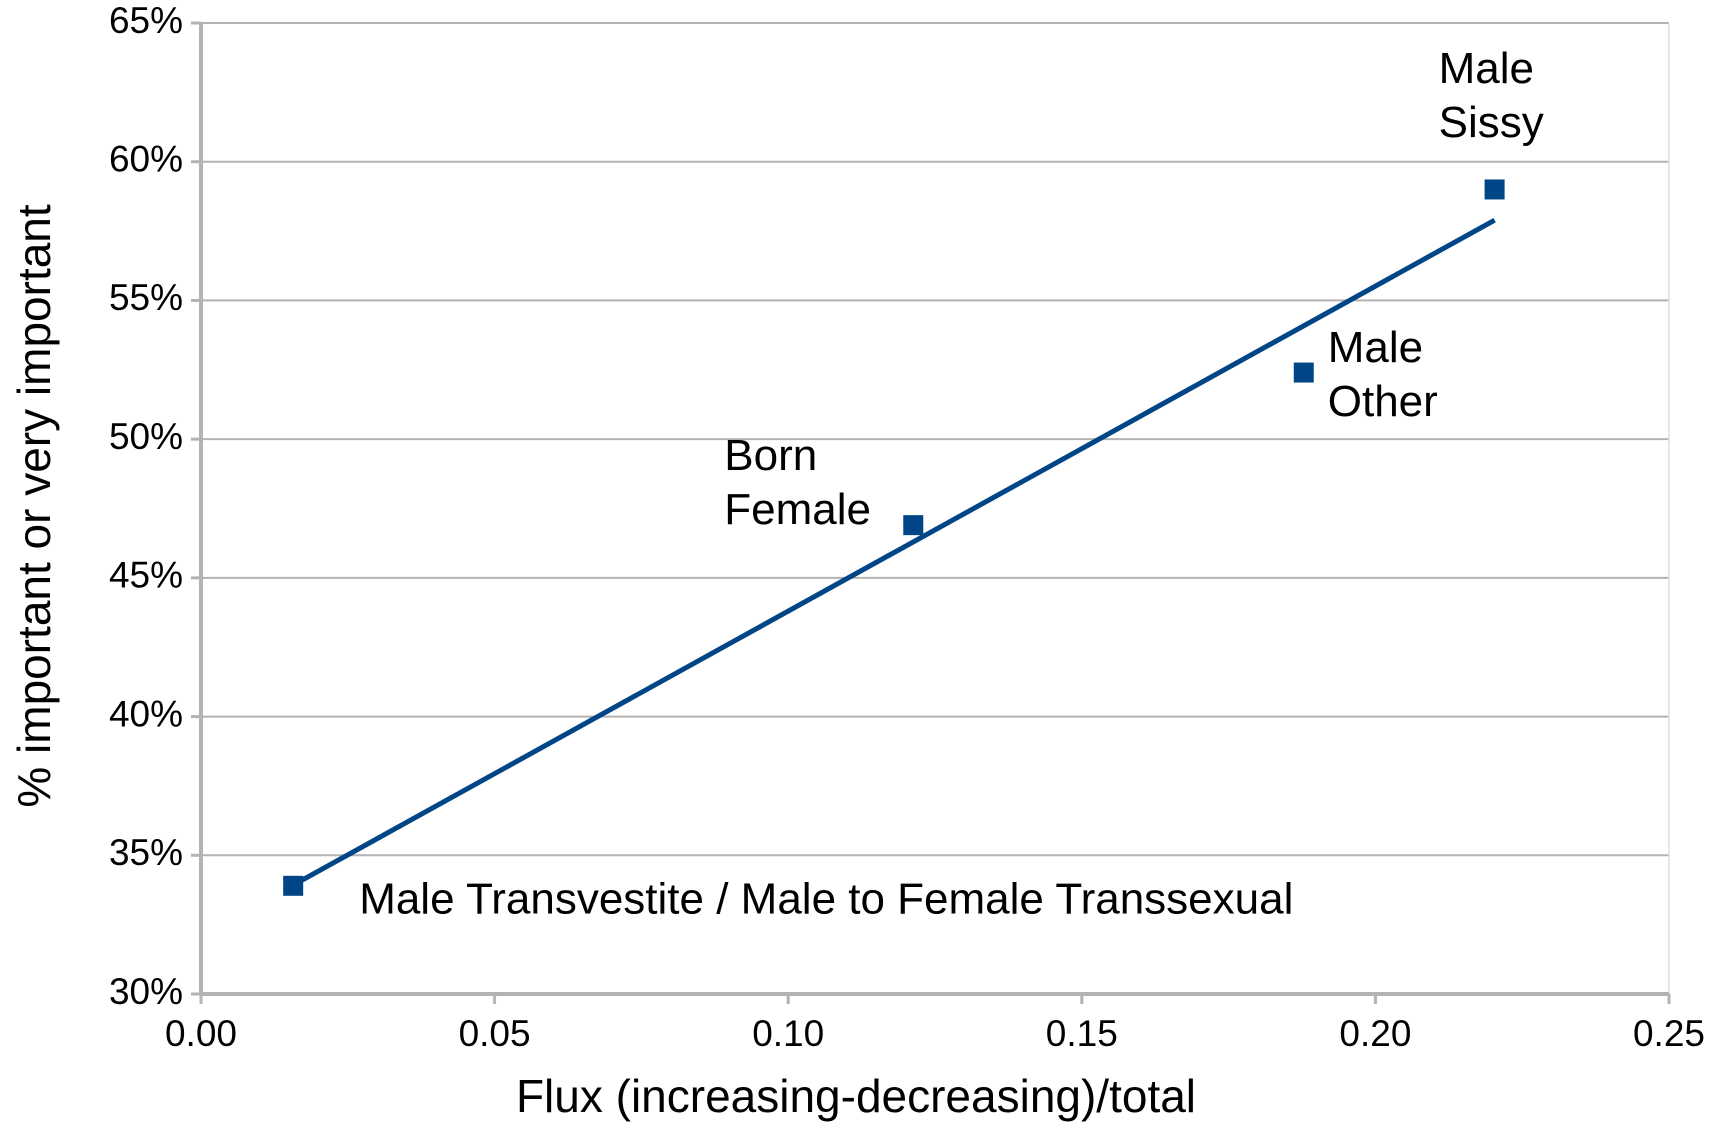 The height and width of the screenshot is (1129, 1712). Describe the element at coordinates (797, 509) in the screenshot. I see `point-label: Female` at that location.